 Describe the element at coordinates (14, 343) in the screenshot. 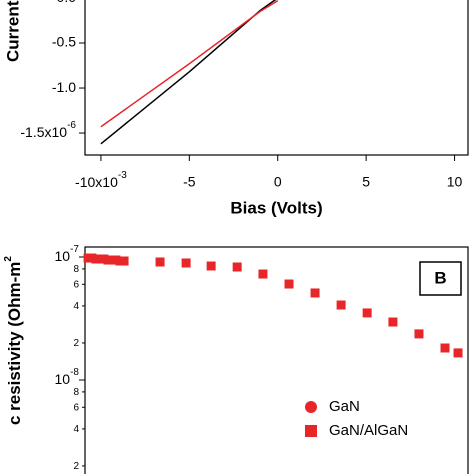

I see `y-axis-label-base: c resistivity (Ohm-m` at that location.